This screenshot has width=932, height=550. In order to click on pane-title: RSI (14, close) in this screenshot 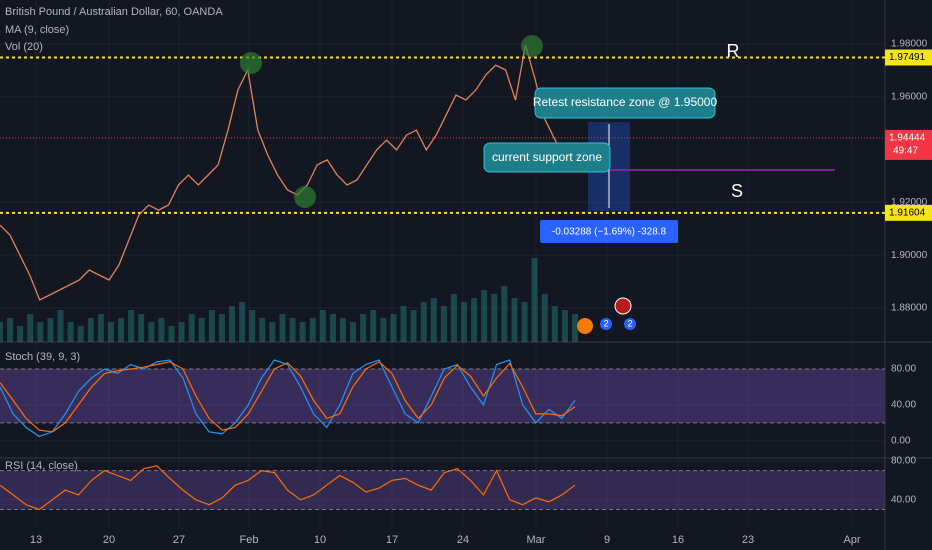, I will do `click(41, 466)`.